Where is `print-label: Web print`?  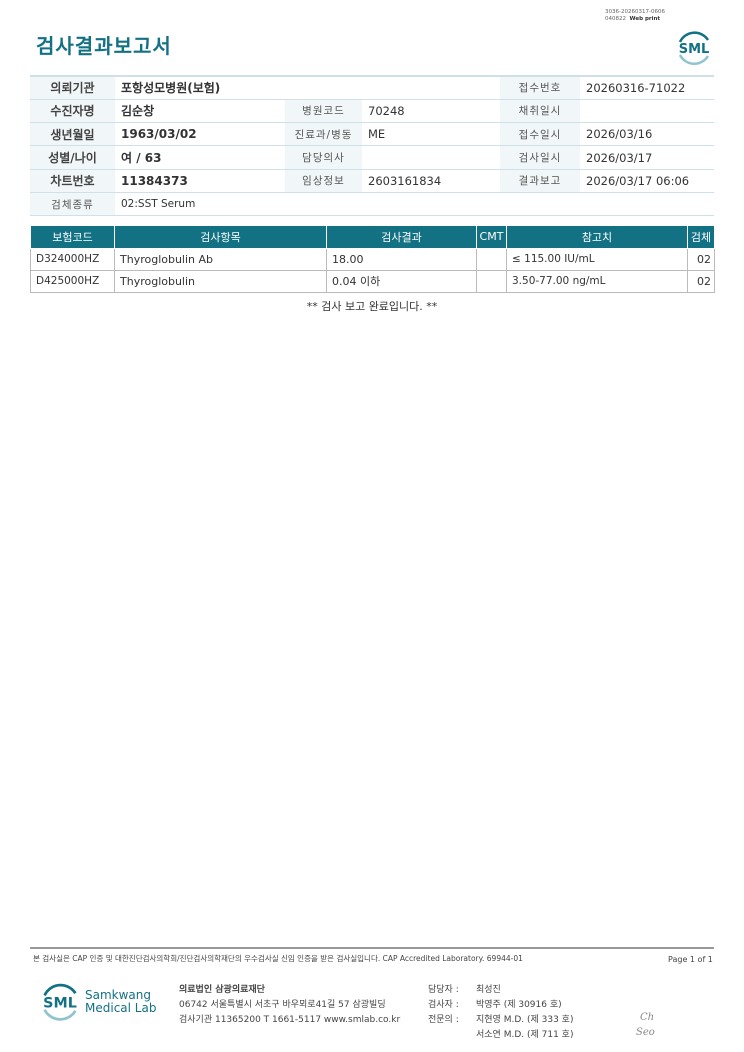 print-label: Web print is located at coordinates (645, 19).